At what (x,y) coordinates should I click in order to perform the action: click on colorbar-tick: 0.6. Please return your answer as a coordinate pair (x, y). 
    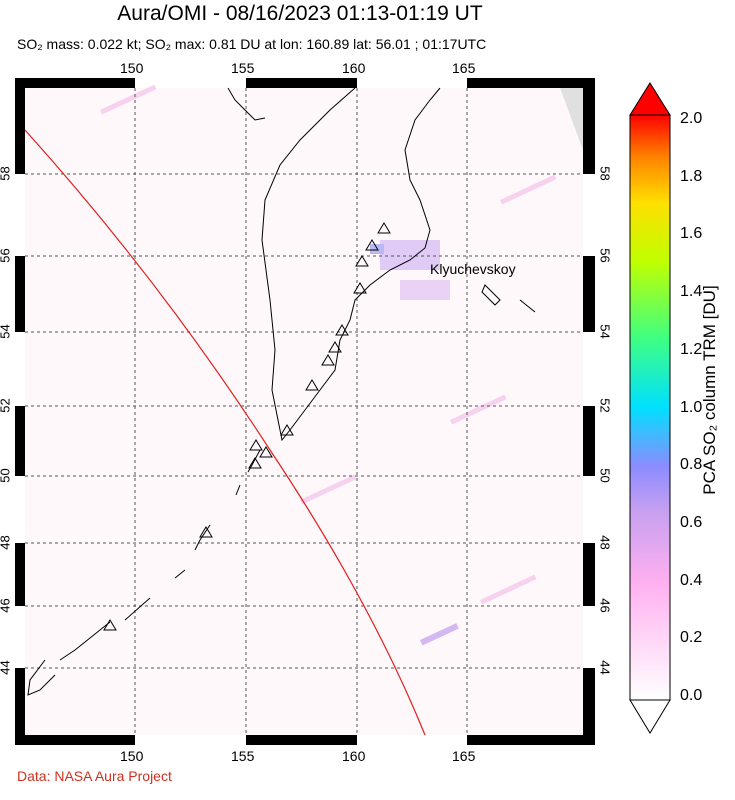
    Looking at the image, I should click on (691, 522).